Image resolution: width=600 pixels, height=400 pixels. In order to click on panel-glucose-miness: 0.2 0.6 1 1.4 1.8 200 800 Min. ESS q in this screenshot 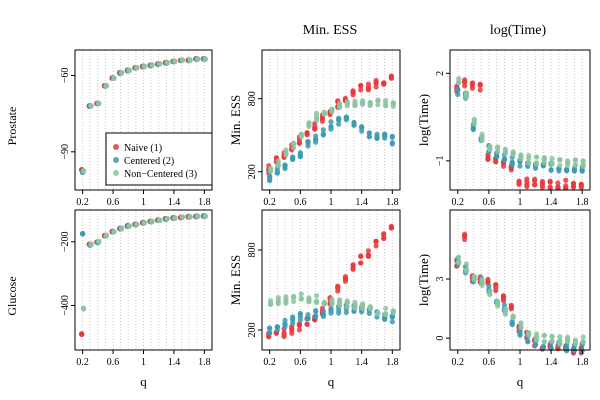, I will do `click(314, 299)`.